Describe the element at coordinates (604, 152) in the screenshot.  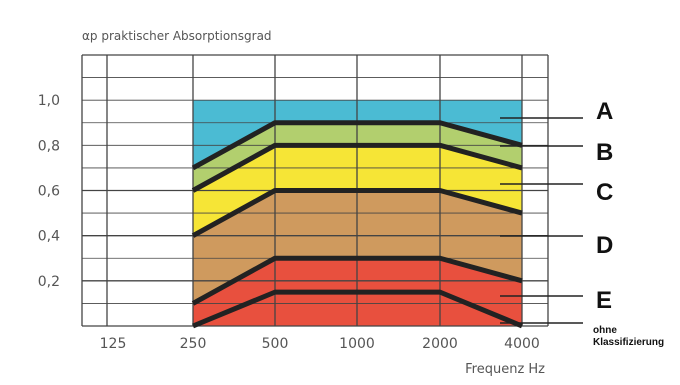
I see `class-label-B: B` at that location.